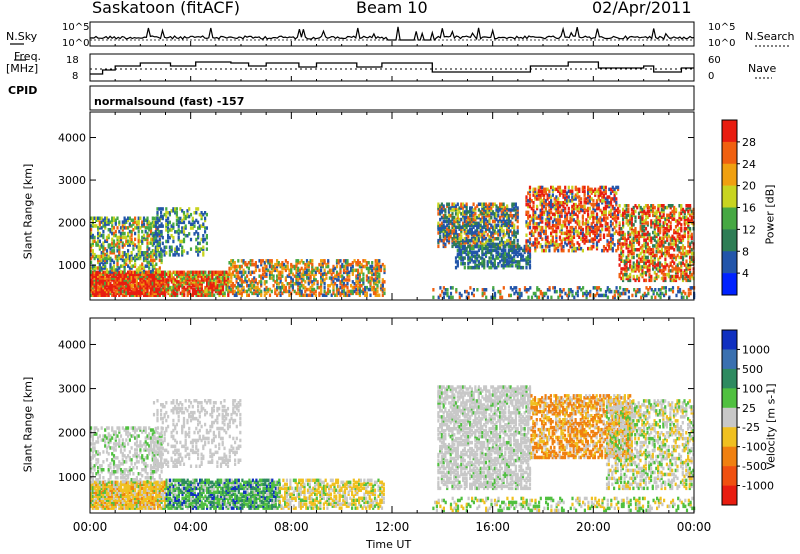 The image size is (800, 554). What do you see at coordinates (642, 8) in the screenshot?
I see `date-title: 02/Apr/2011` at bounding box center [642, 8].